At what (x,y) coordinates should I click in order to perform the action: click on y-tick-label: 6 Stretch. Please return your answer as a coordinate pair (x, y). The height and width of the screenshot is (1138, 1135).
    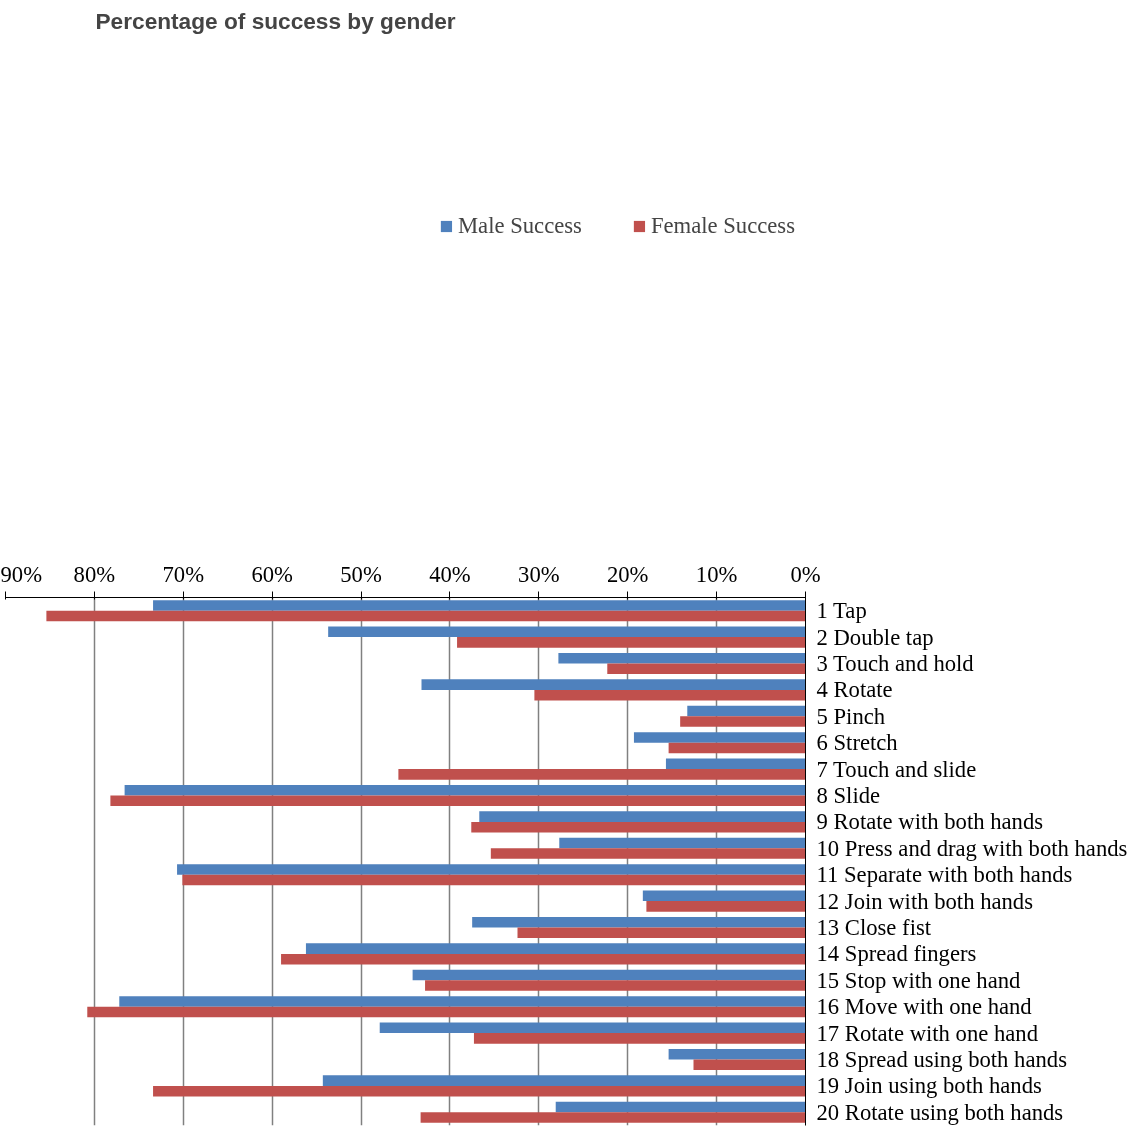
    Looking at the image, I should click on (857, 743).